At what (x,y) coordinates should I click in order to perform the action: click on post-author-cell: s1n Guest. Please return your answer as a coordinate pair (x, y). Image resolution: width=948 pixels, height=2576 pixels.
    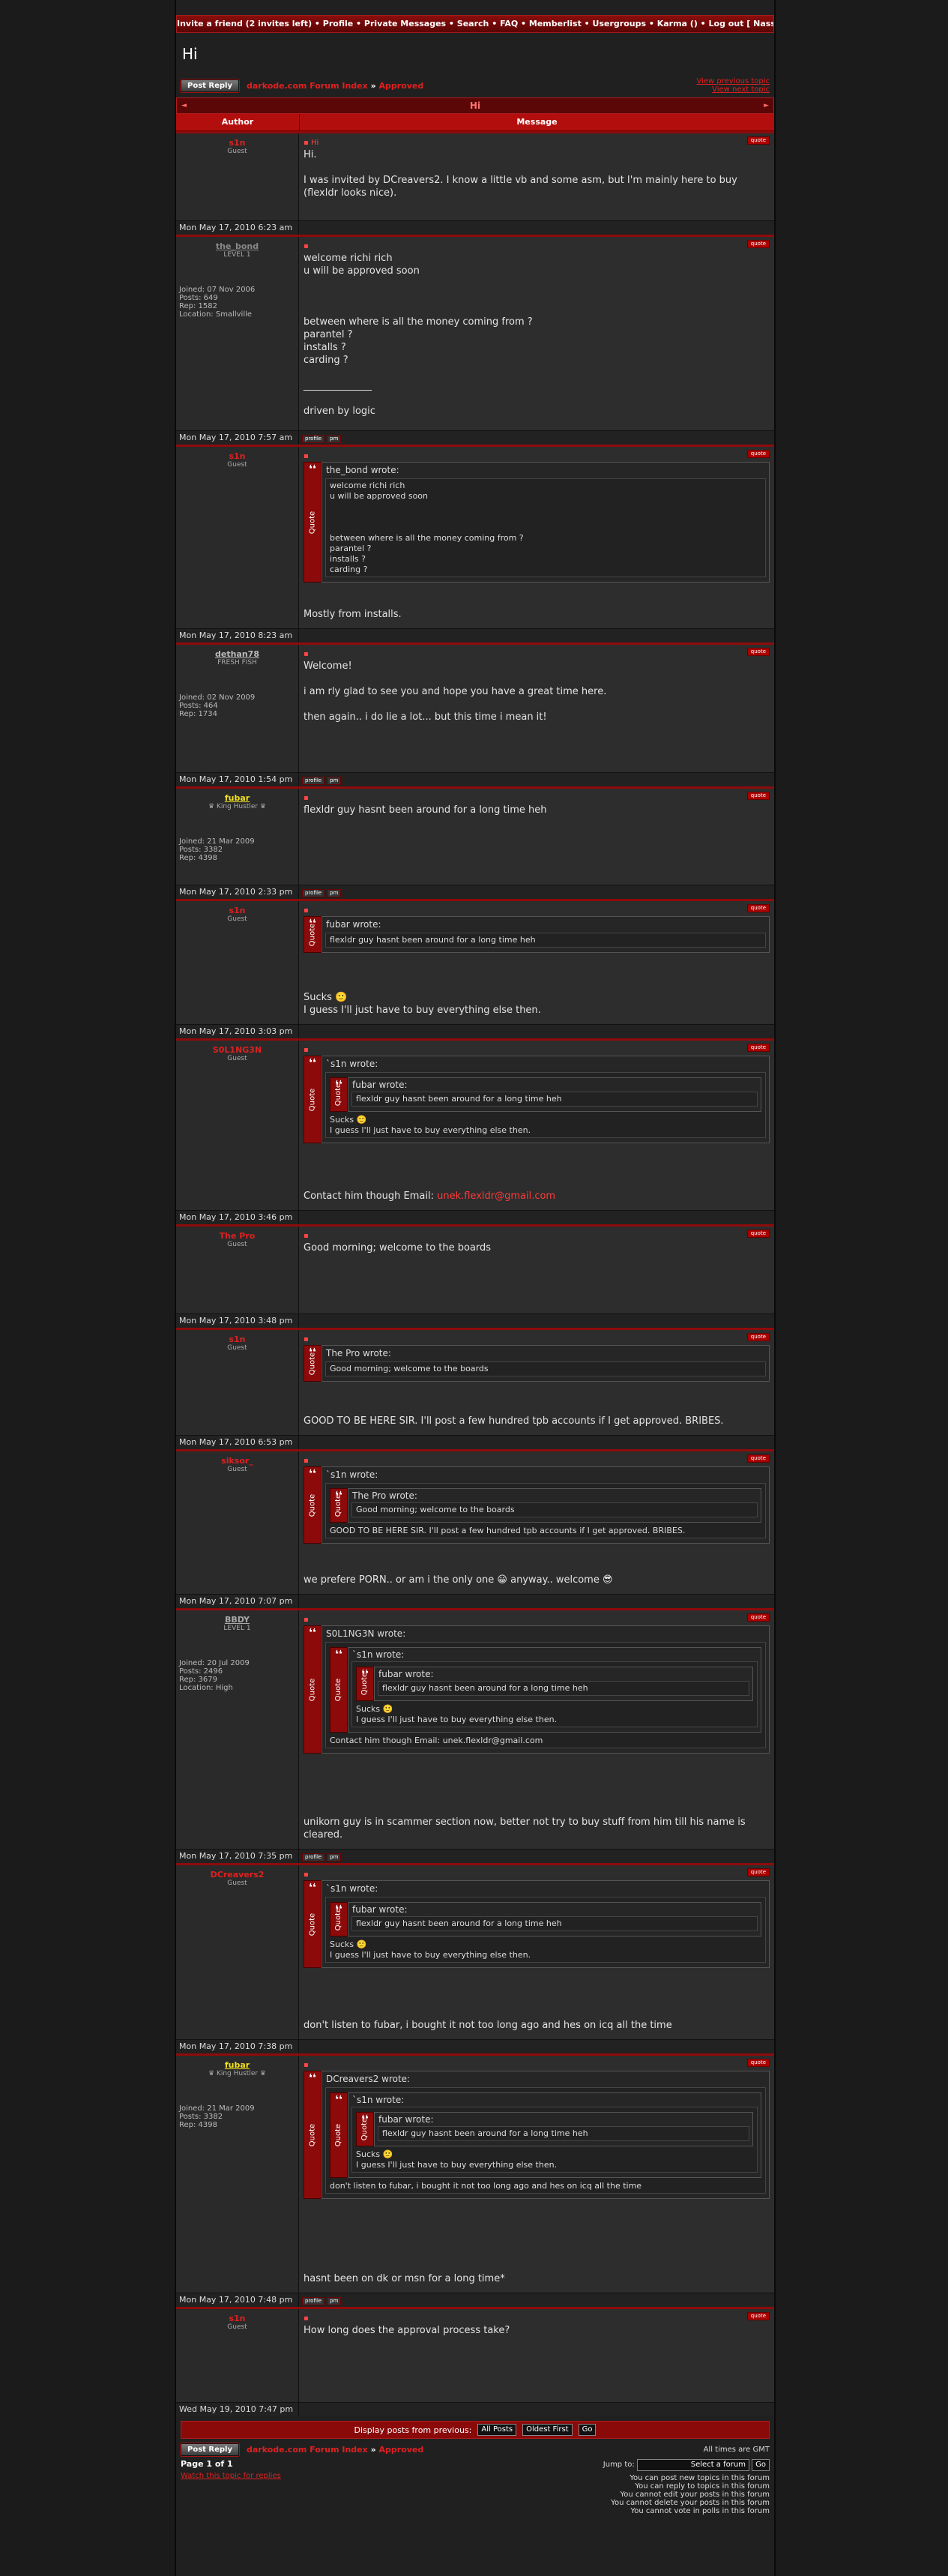
    Looking at the image, I should click on (237, 1382).